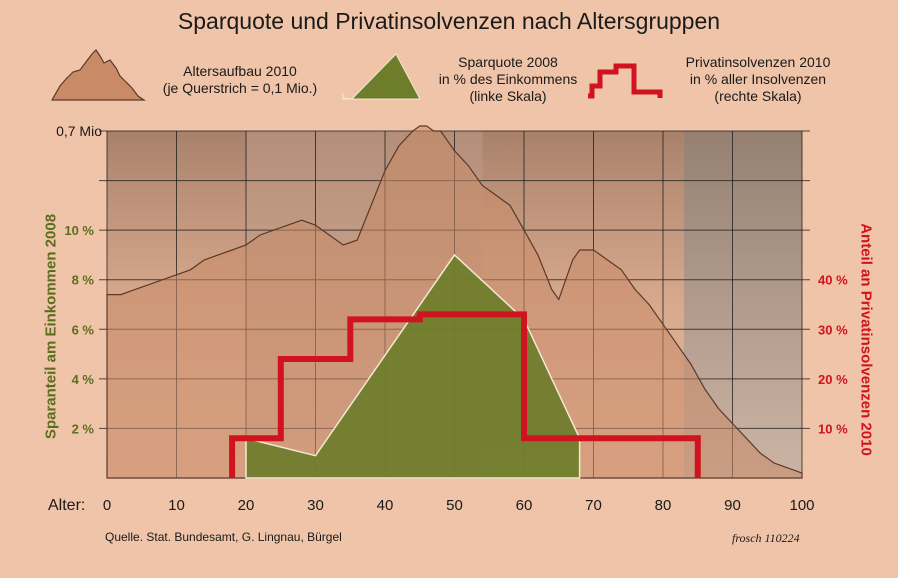  Describe the element at coordinates (176, 505) in the screenshot. I see `x-tick-label: 10` at that location.